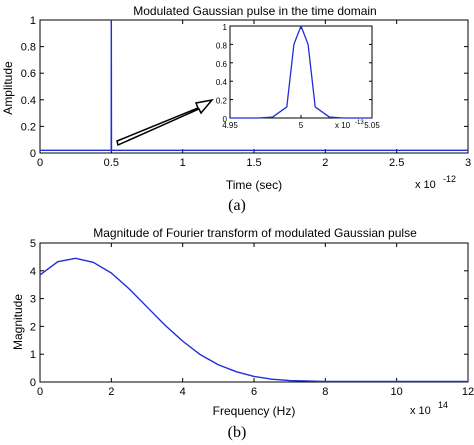 The height and width of the screenshot is (445, 474). Describe the element at coordinates (28, 127) in the screenshot. I see `chart-a-ytick-label: 0.2` at that location.